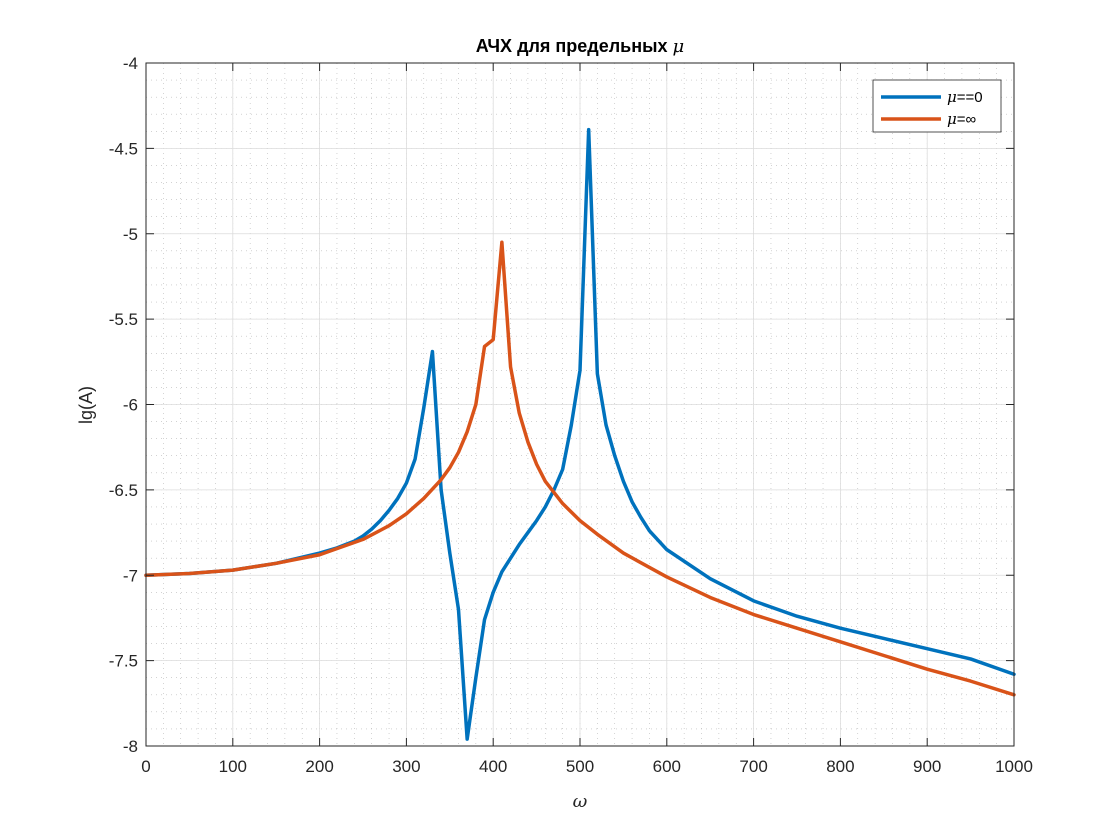 The height and width of the screenshot is (840, 1120). Describe the element at coordinates (574, 46) in the screenshot. I see `chart-title-text: АЧХ для предельных` at that location.